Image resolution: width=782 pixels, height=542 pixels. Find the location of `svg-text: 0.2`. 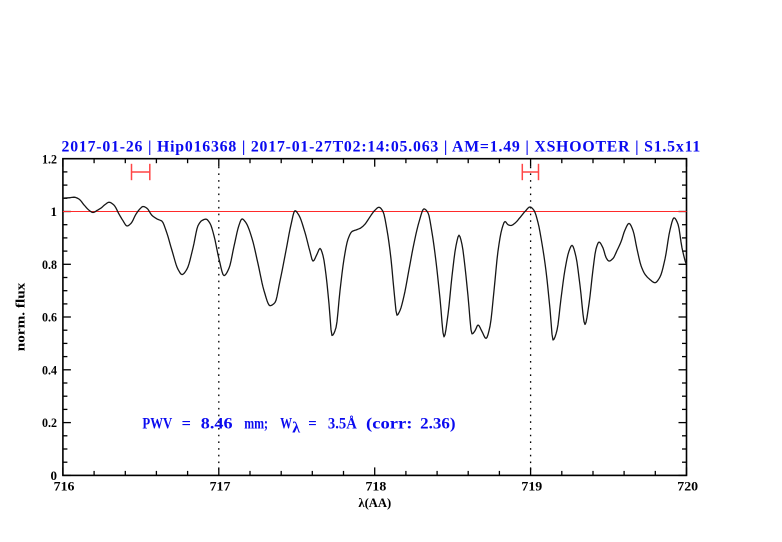

svg-text: 0.2 is located at coordinates (49, 422).